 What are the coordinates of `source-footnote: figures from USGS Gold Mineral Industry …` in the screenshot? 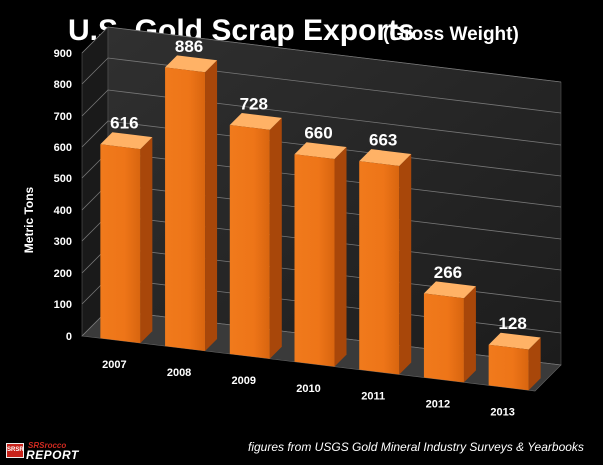 It's located at (416, 447).